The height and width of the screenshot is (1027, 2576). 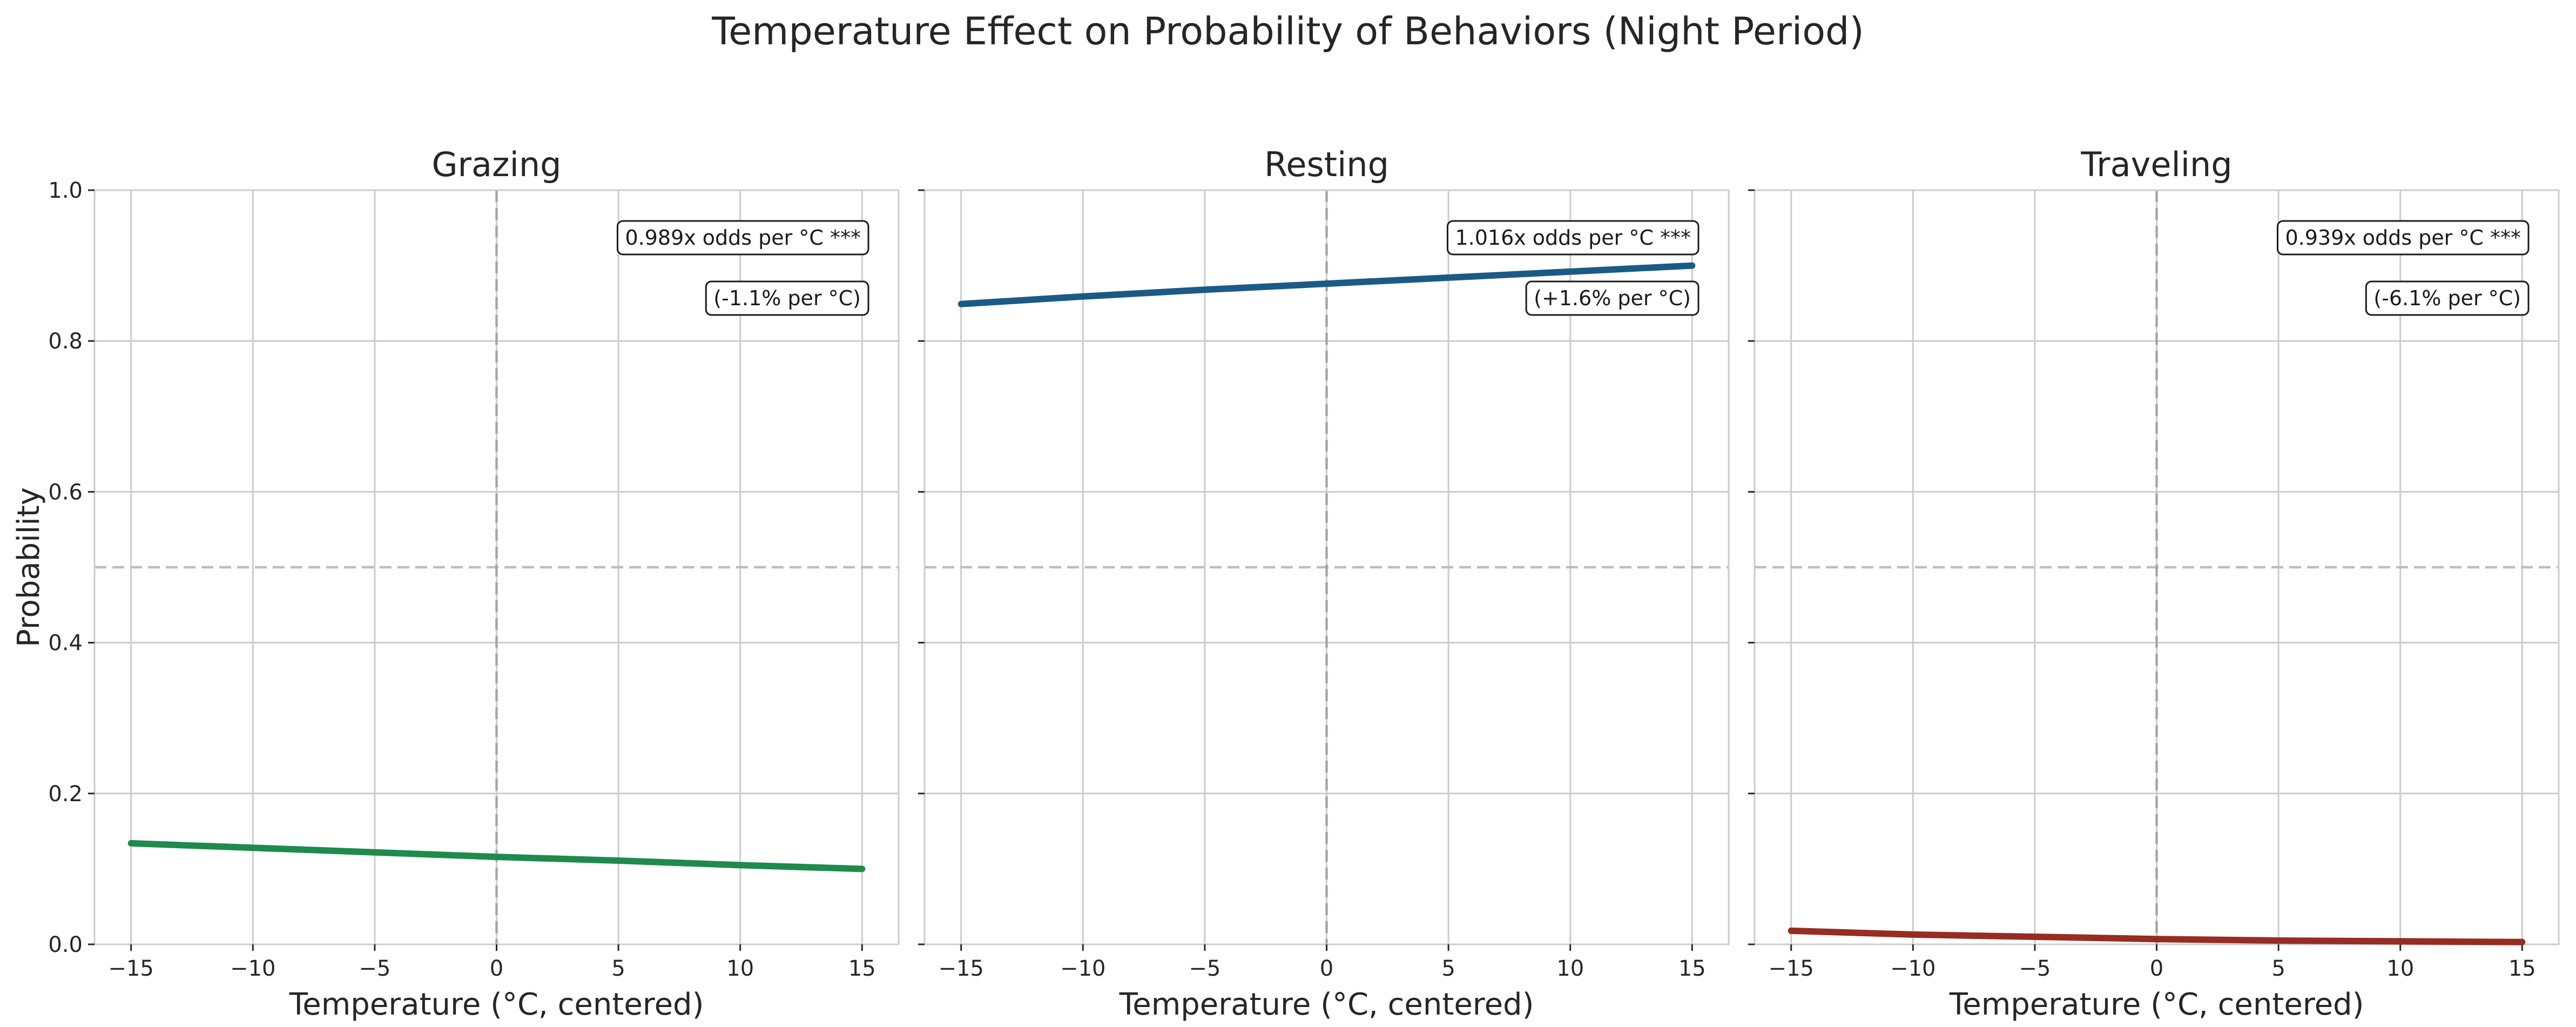 I want to click on panel-title: Traveling, so click(x=2156, y=164).